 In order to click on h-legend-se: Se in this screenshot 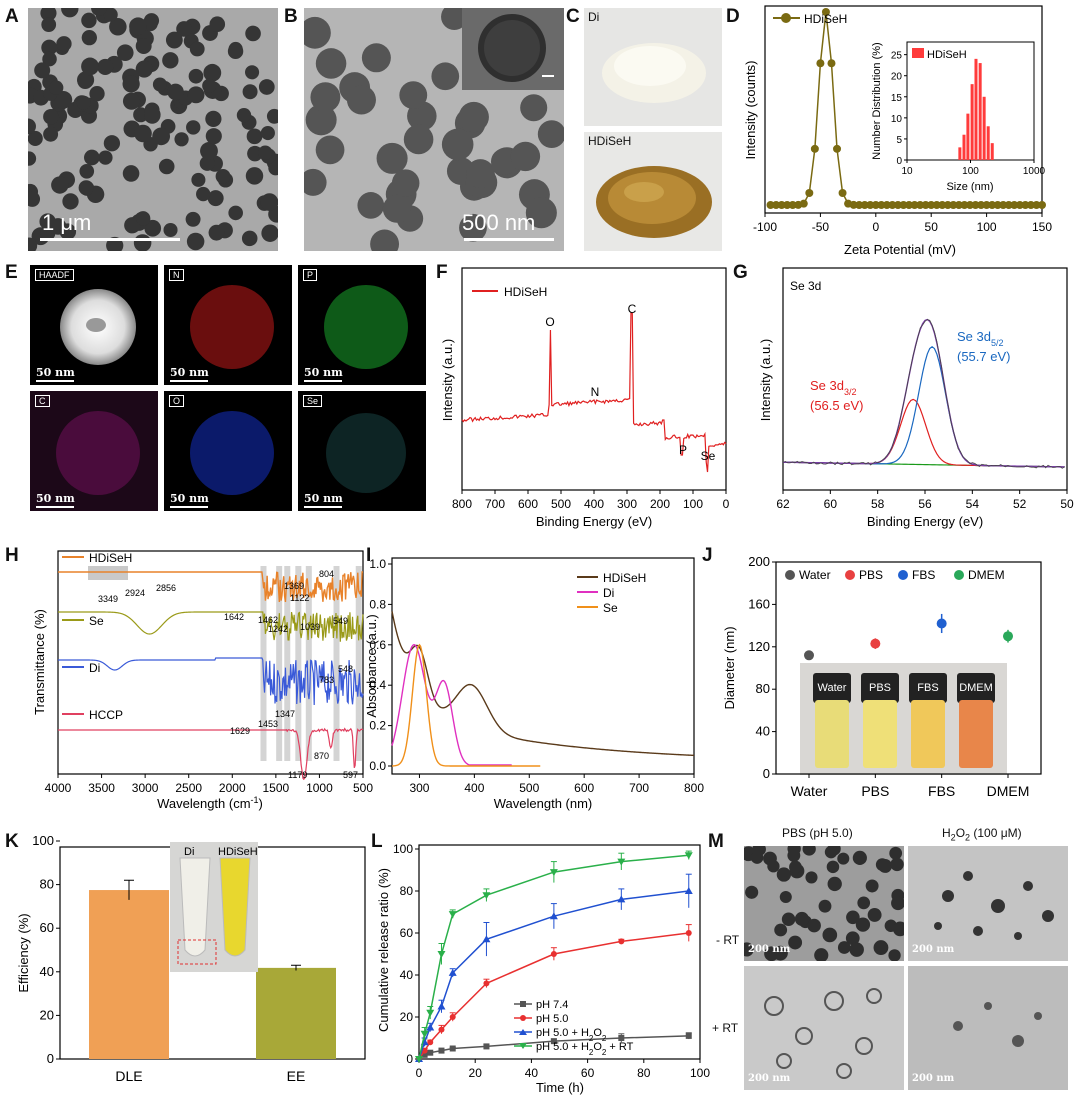, I will do `click(96, 621)`.